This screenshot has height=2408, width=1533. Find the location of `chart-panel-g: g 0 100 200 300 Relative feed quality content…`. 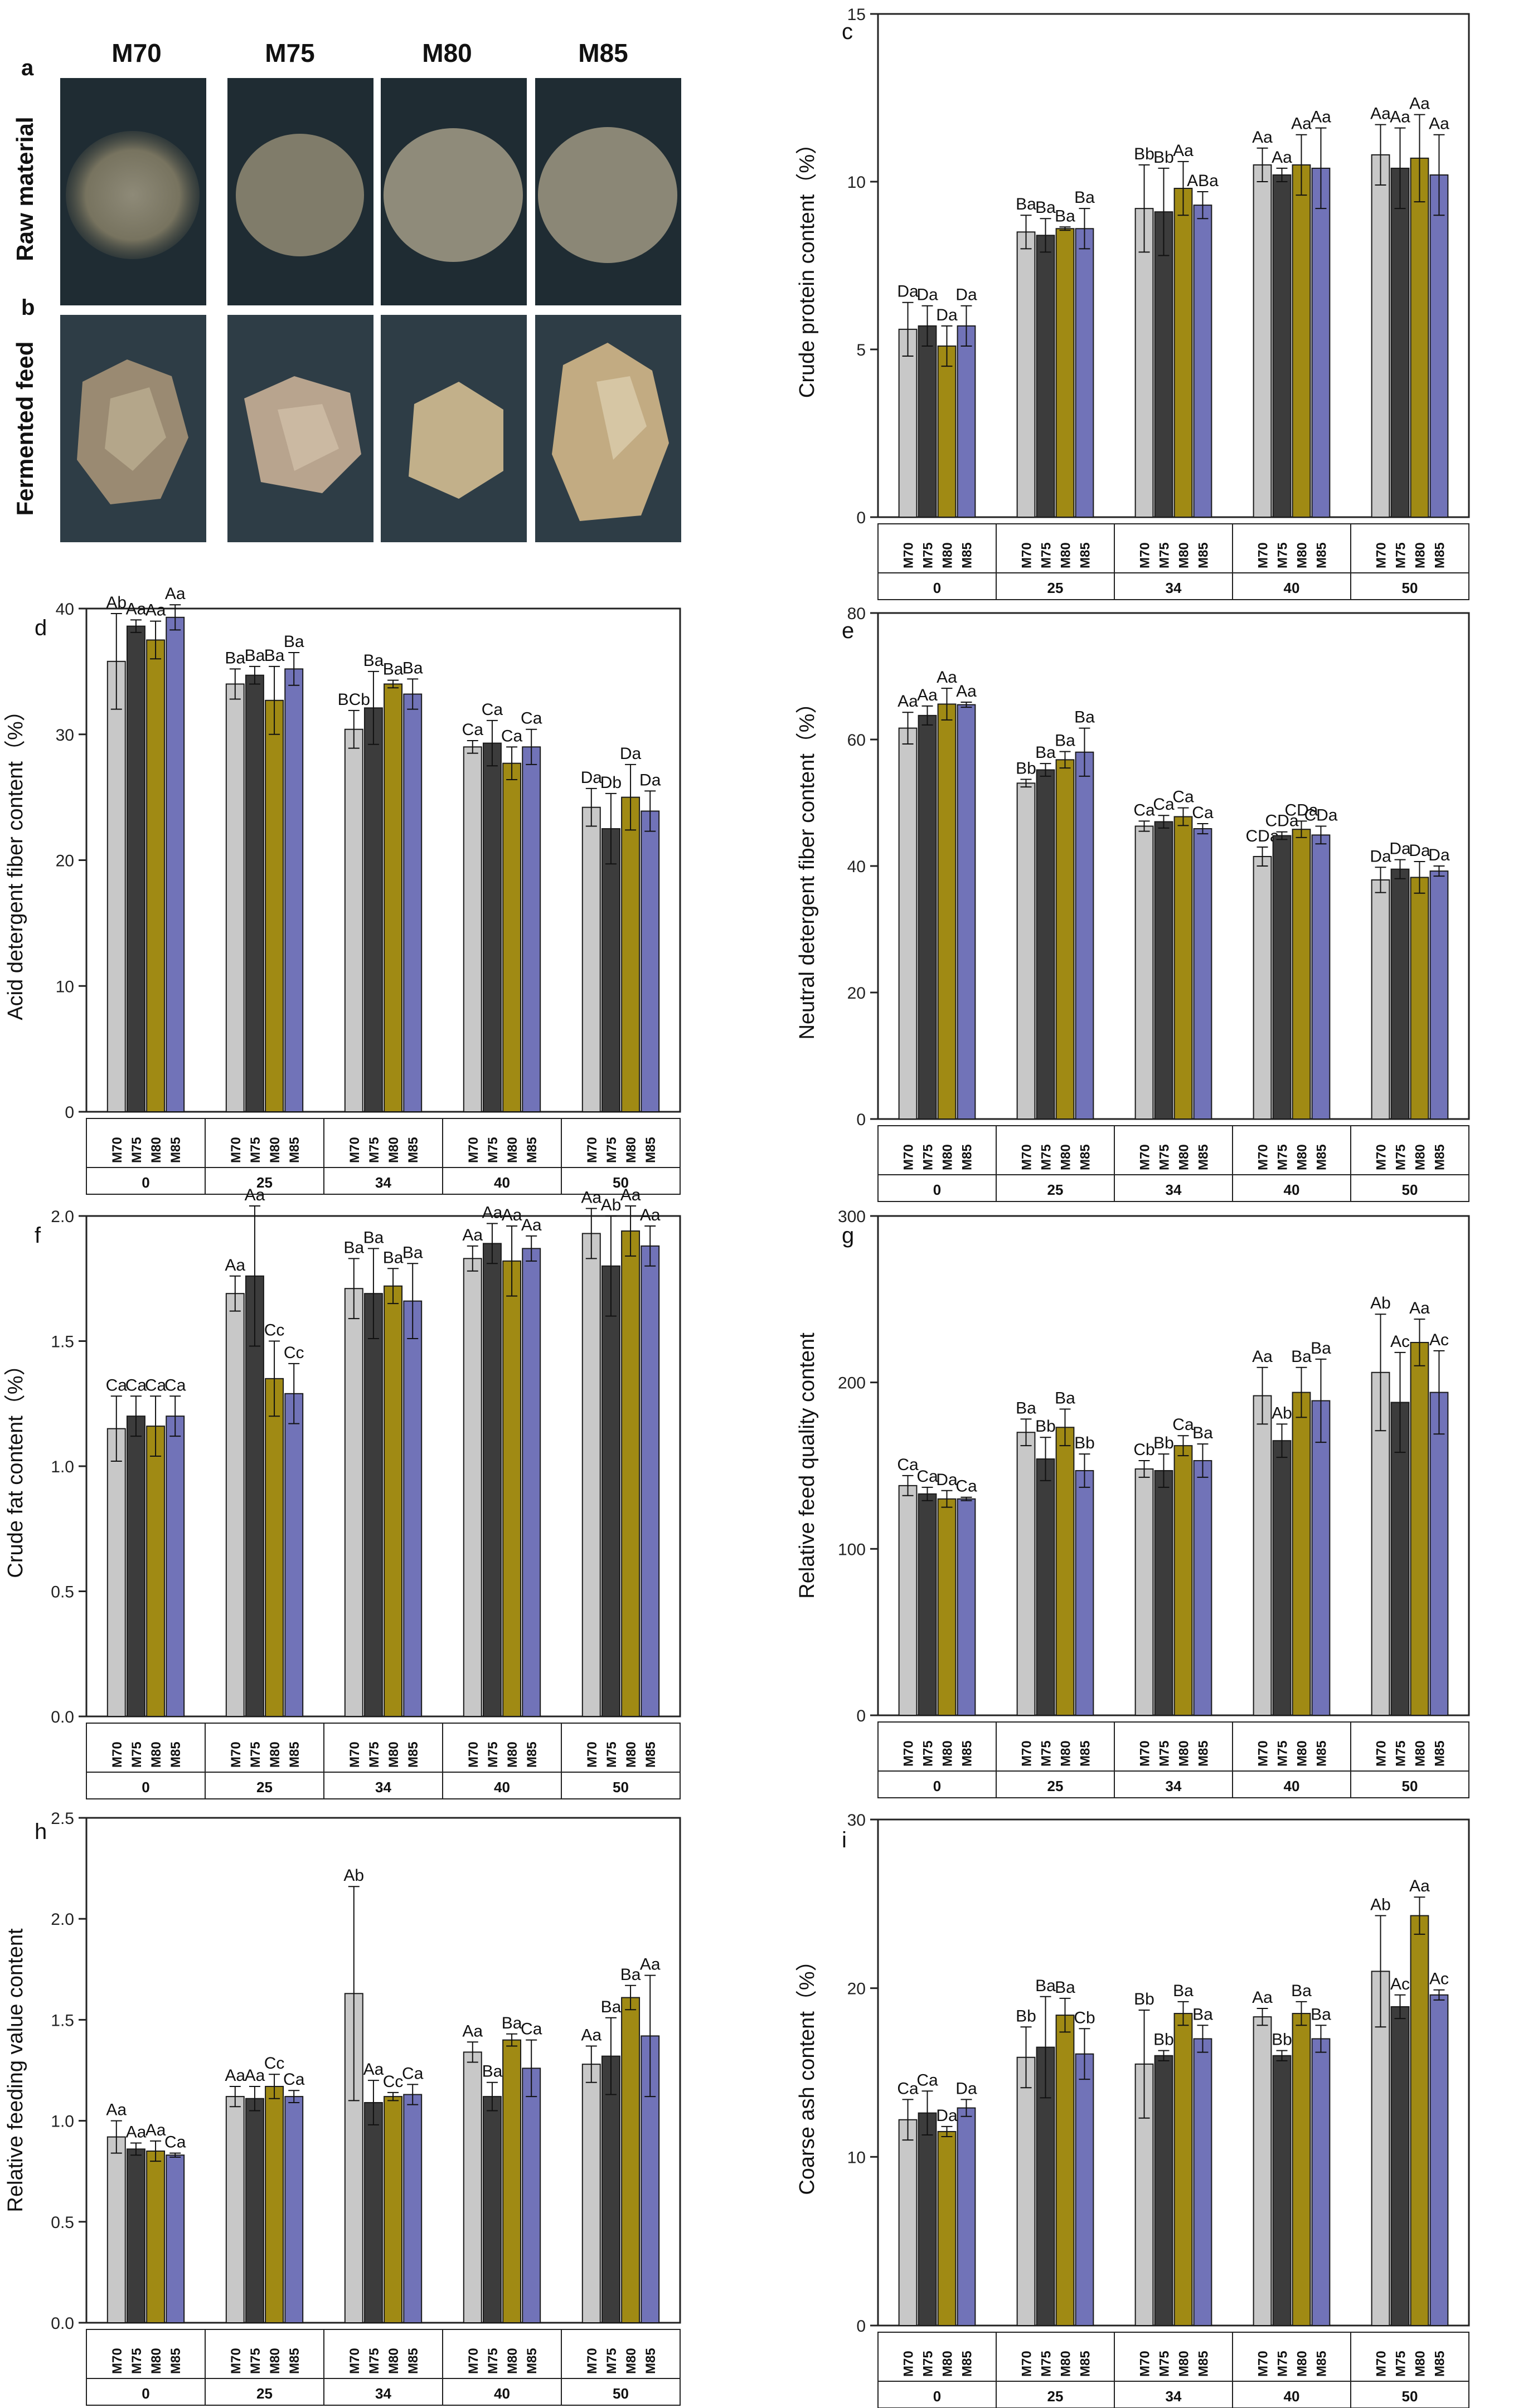

chart-panel-g: g 0 100 200 300 Relative feed quality content… is located at coordinates (1132, 1503).